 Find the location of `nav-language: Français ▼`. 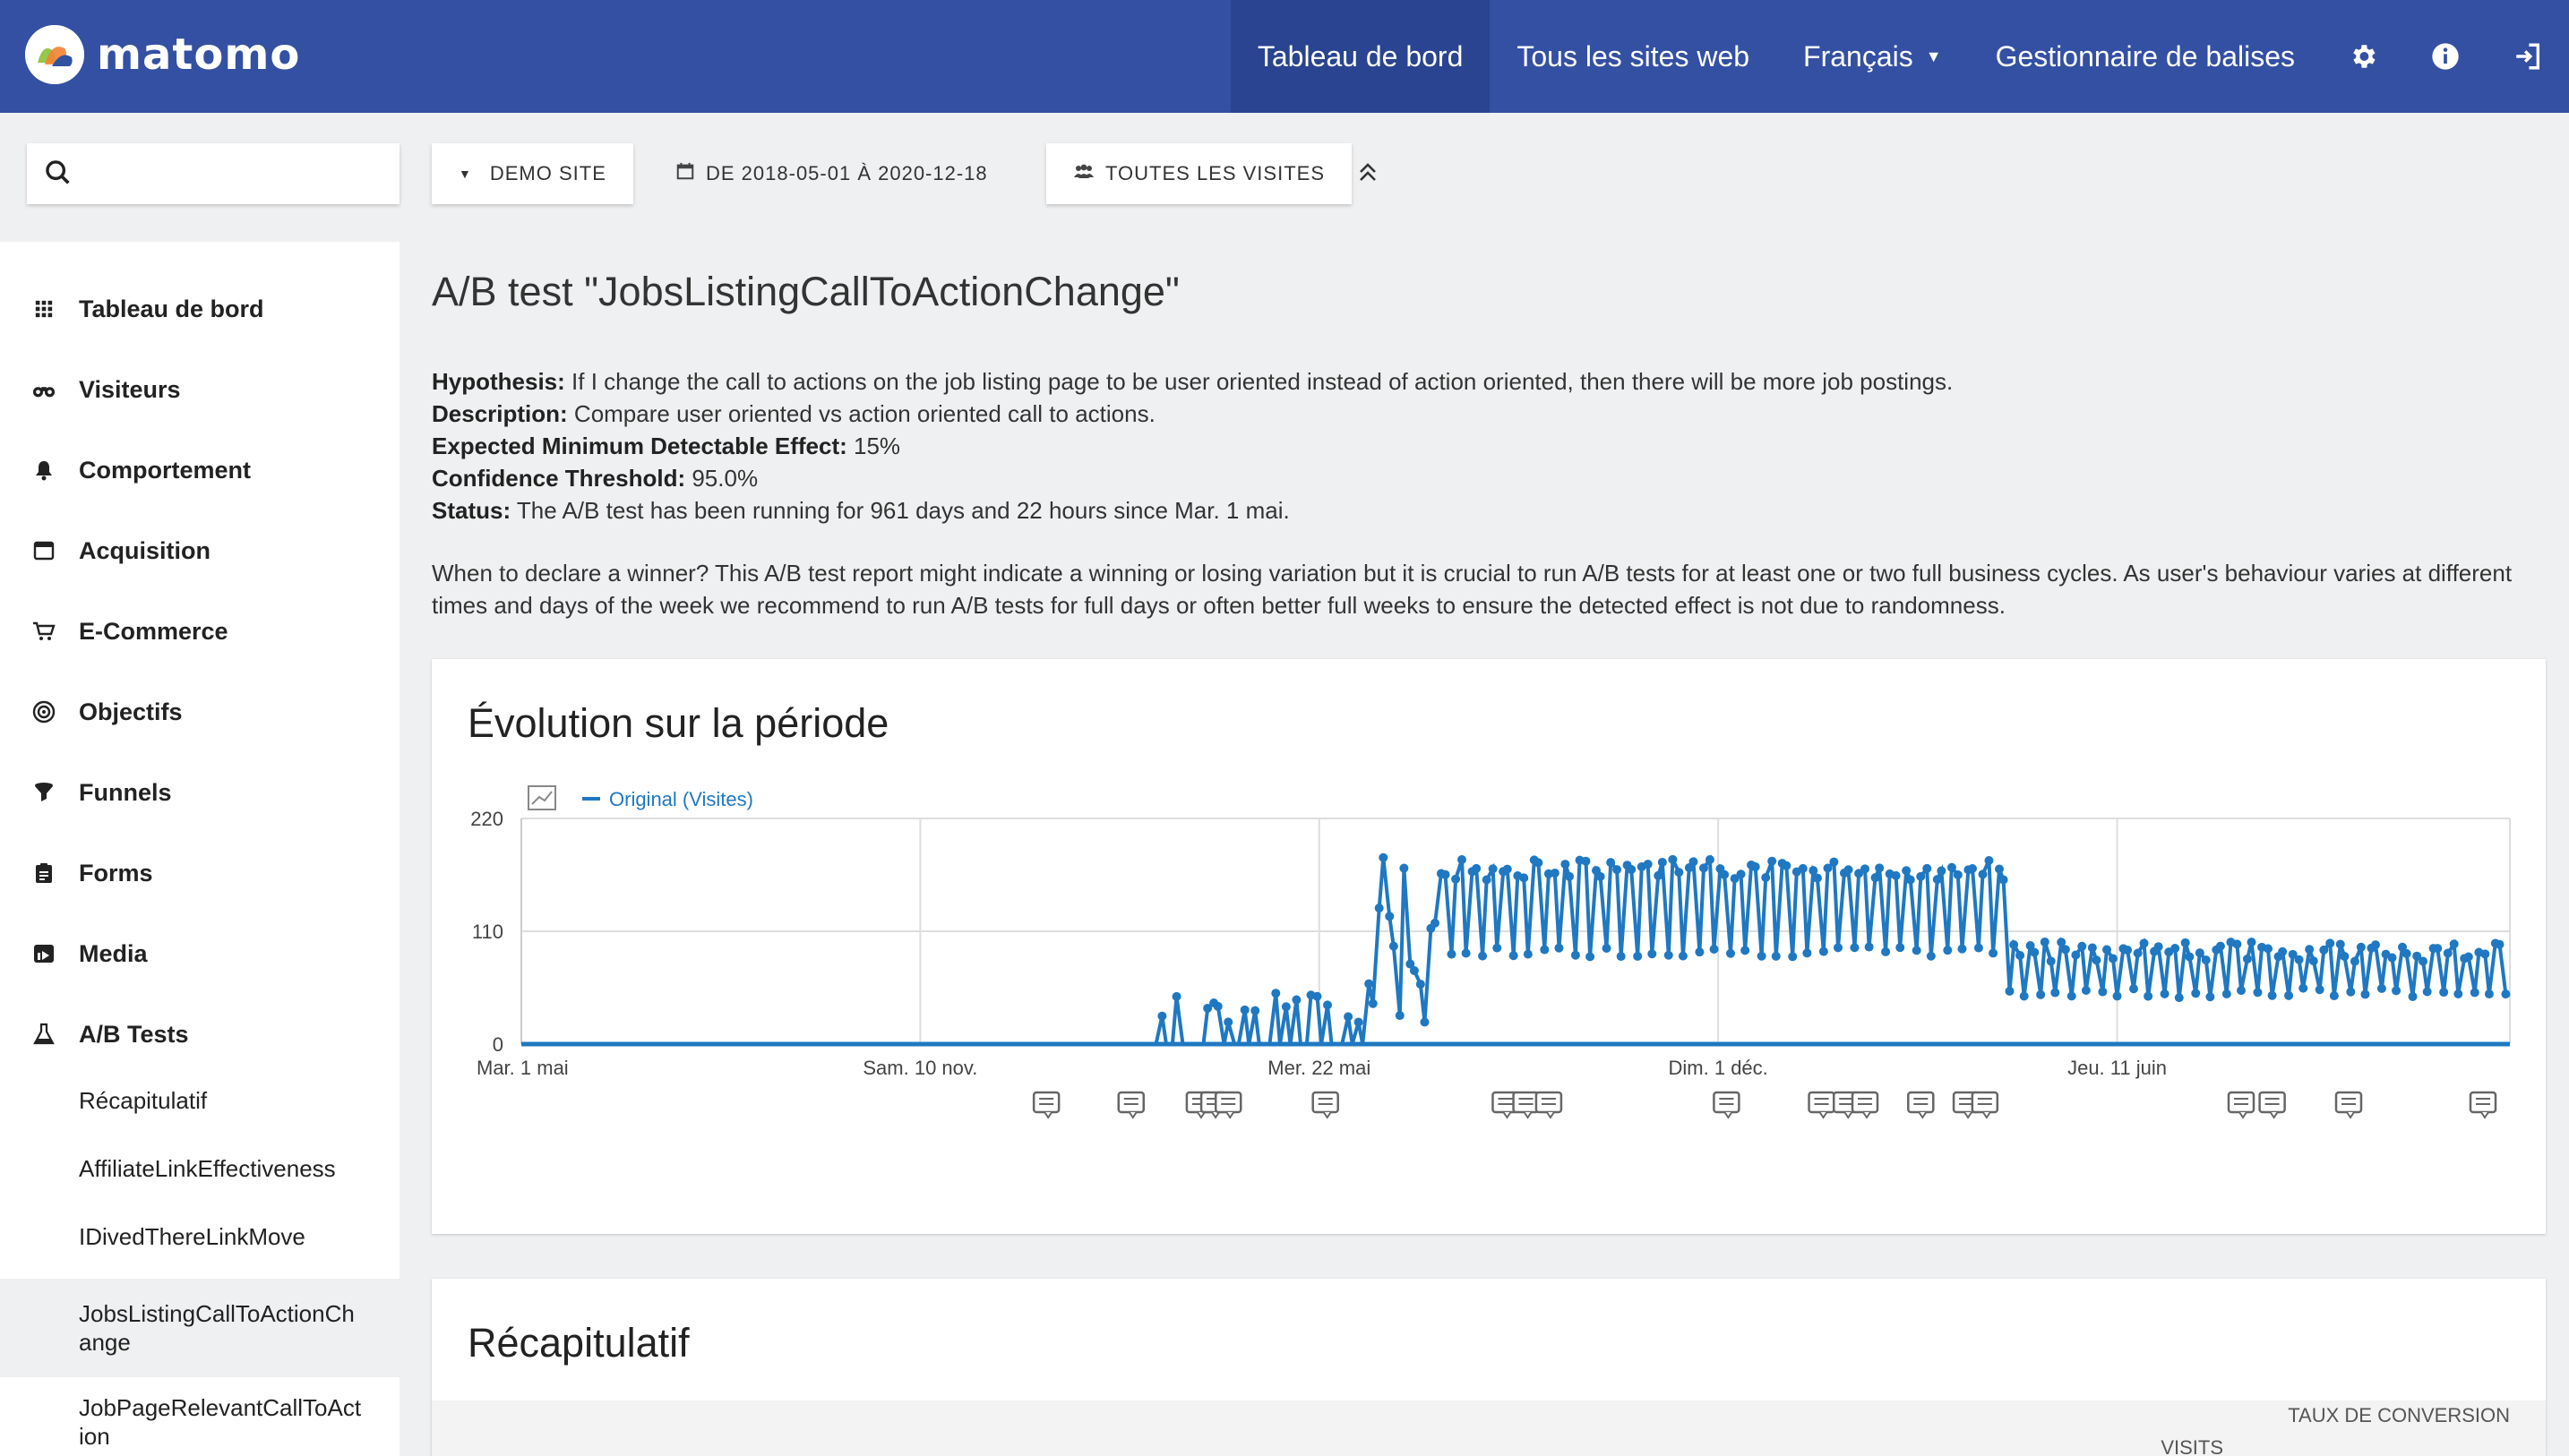

nav-language: Français ▼ is located at coordinates (1872, 56).